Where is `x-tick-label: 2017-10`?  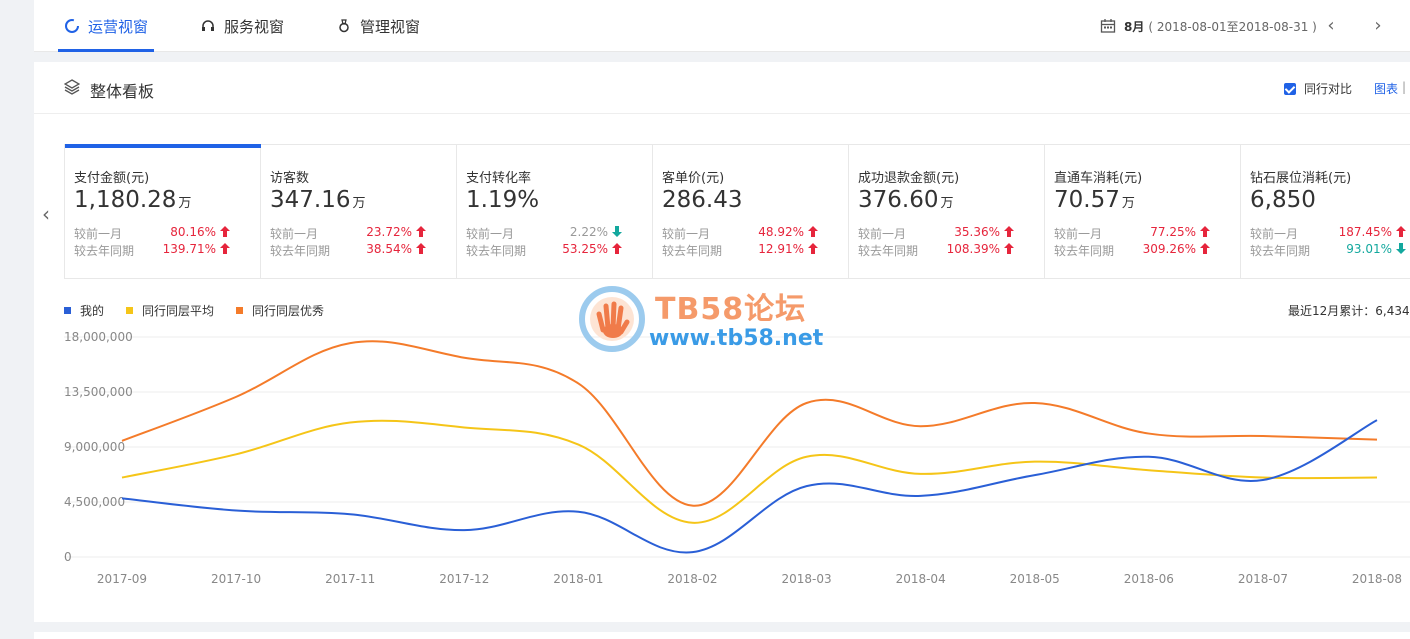 x-tick-label: 2017-10 is located at coordinates (236, 579).